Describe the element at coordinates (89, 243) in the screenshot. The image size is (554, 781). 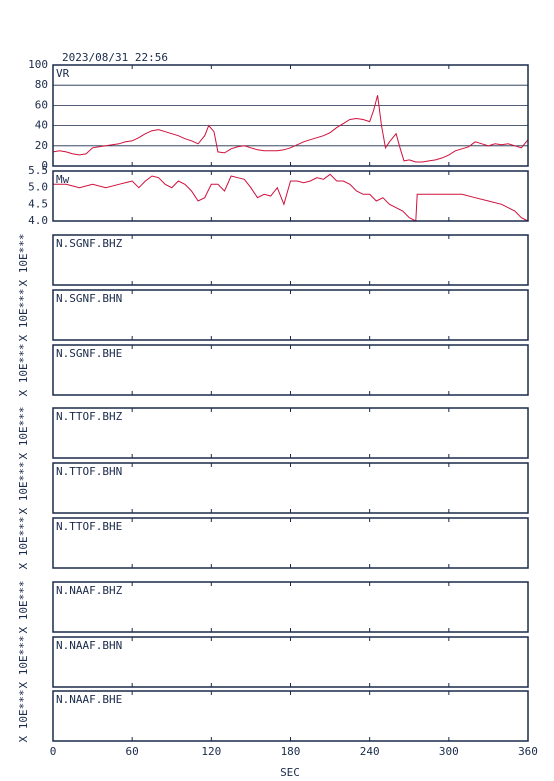
I see `station-label: N.SGNF.BHZ` at that location.